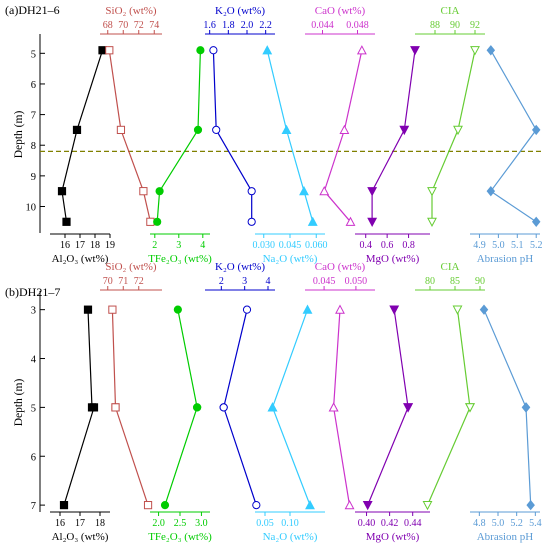  What do you see at coordinates (33, 146) in the screenshot?
I see `depth-tick-label: 8` at bounding box center [33, 146].